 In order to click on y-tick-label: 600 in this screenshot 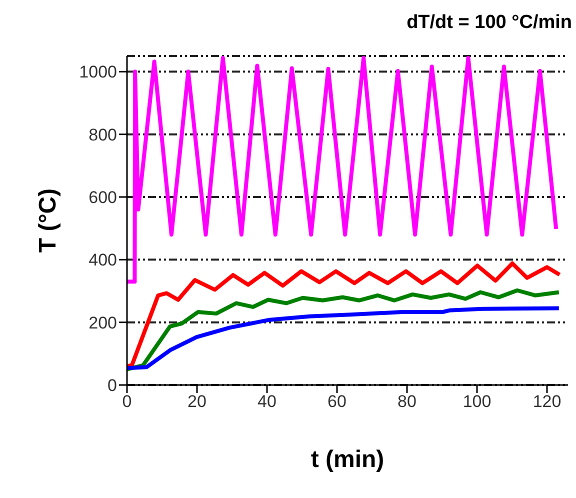, I will do `click(102, 198)`.